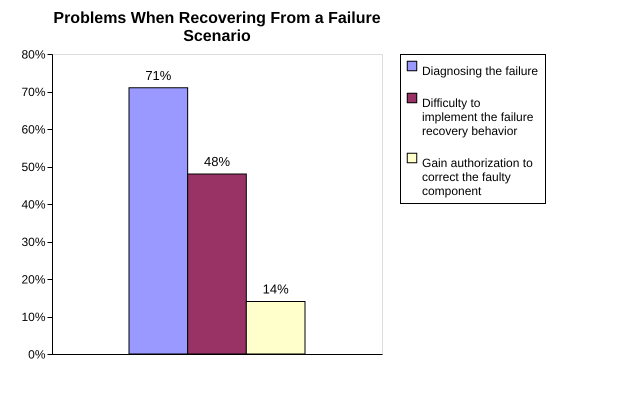 This screenshot has height=416, width=634. What do you see at coordinates (480, 71) in the screenshot?
I see `legend-label: Diagnosing the failure` at bounding box center [480, 71].